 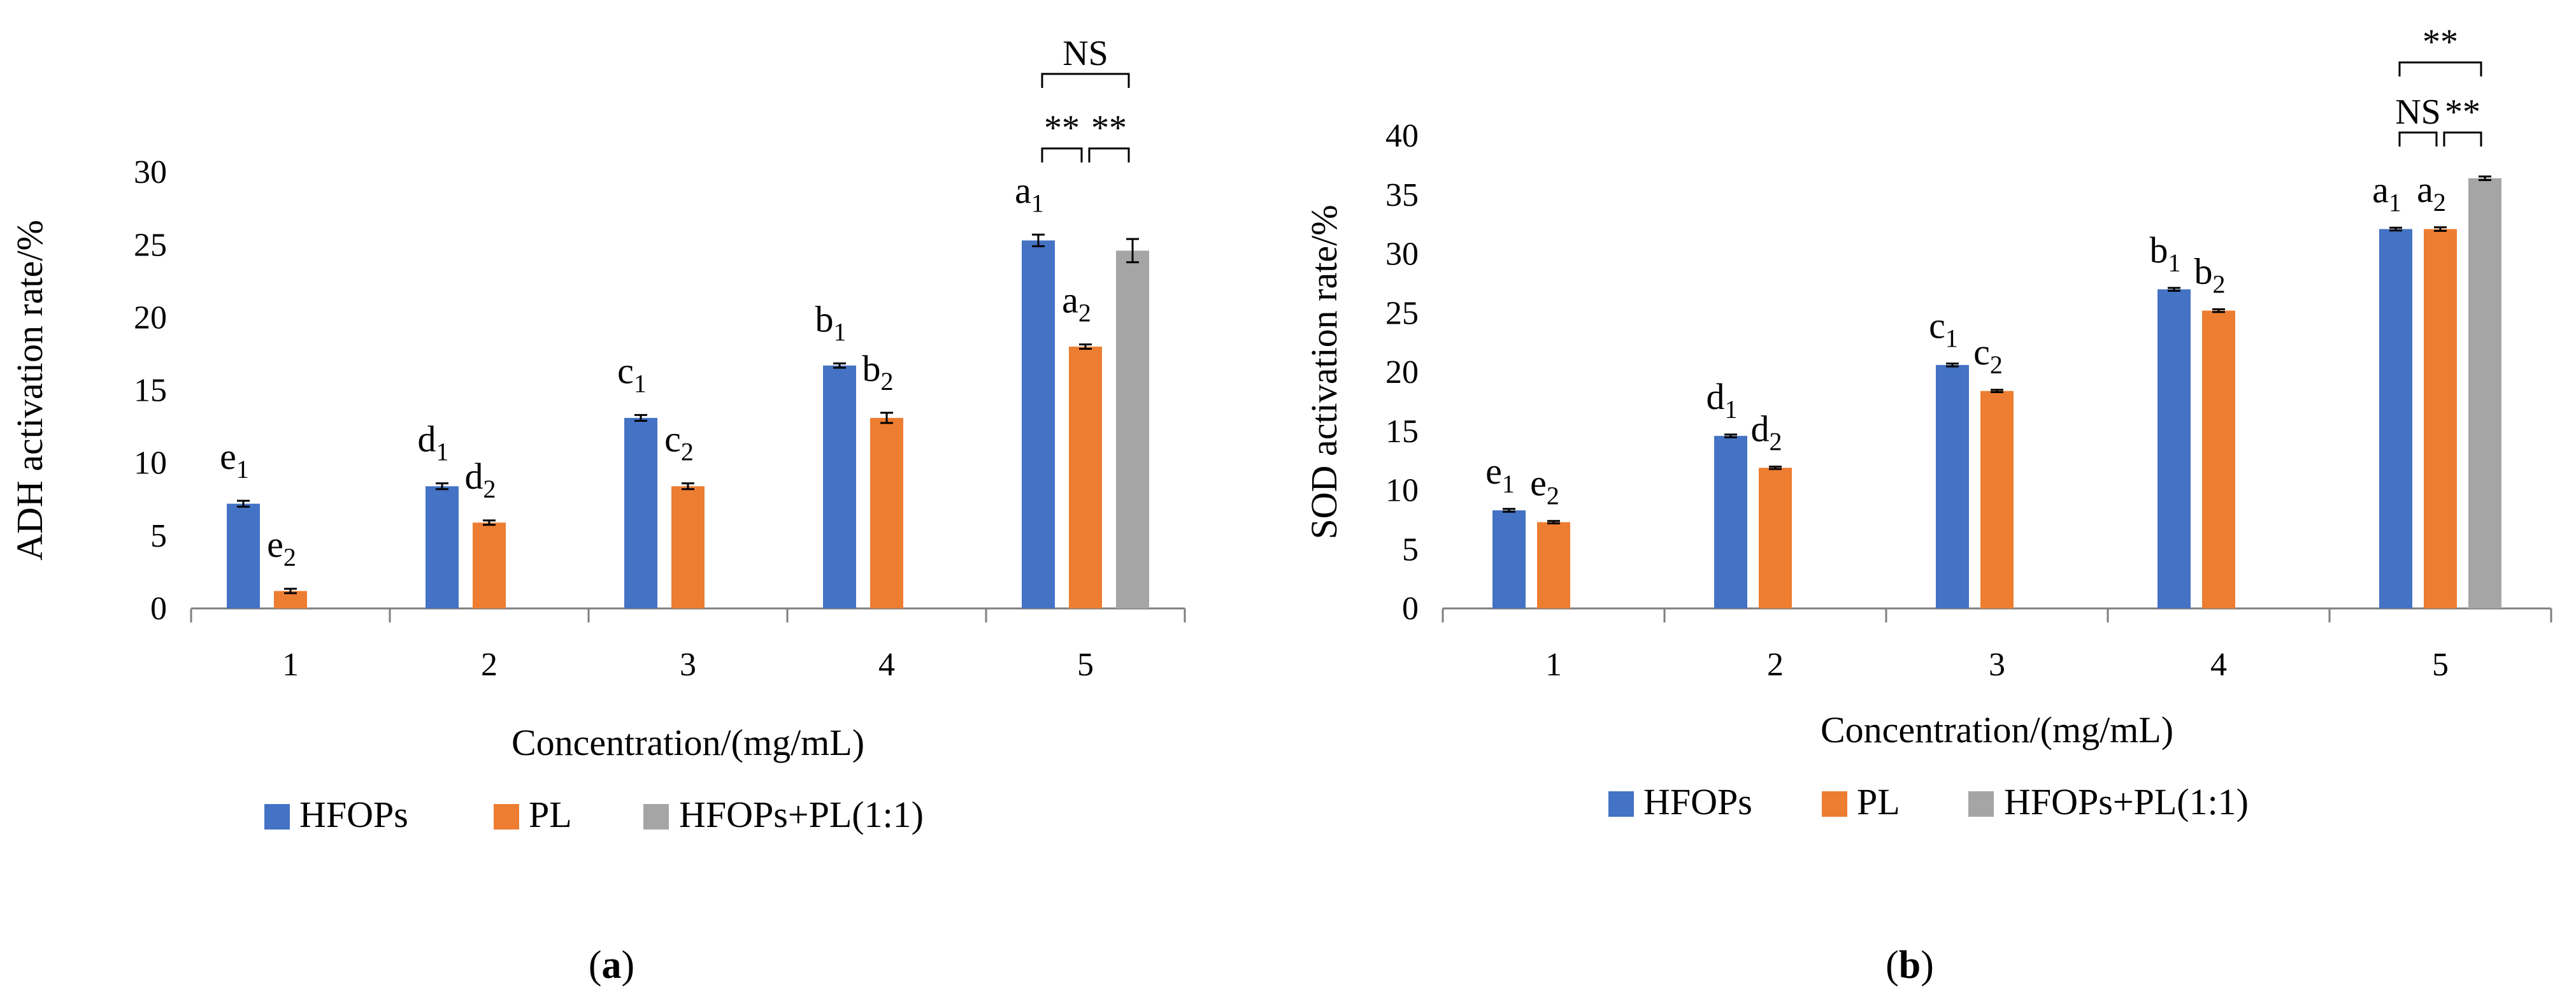 I want to click on significance-letter: d1, so click(x=1722, y=400).